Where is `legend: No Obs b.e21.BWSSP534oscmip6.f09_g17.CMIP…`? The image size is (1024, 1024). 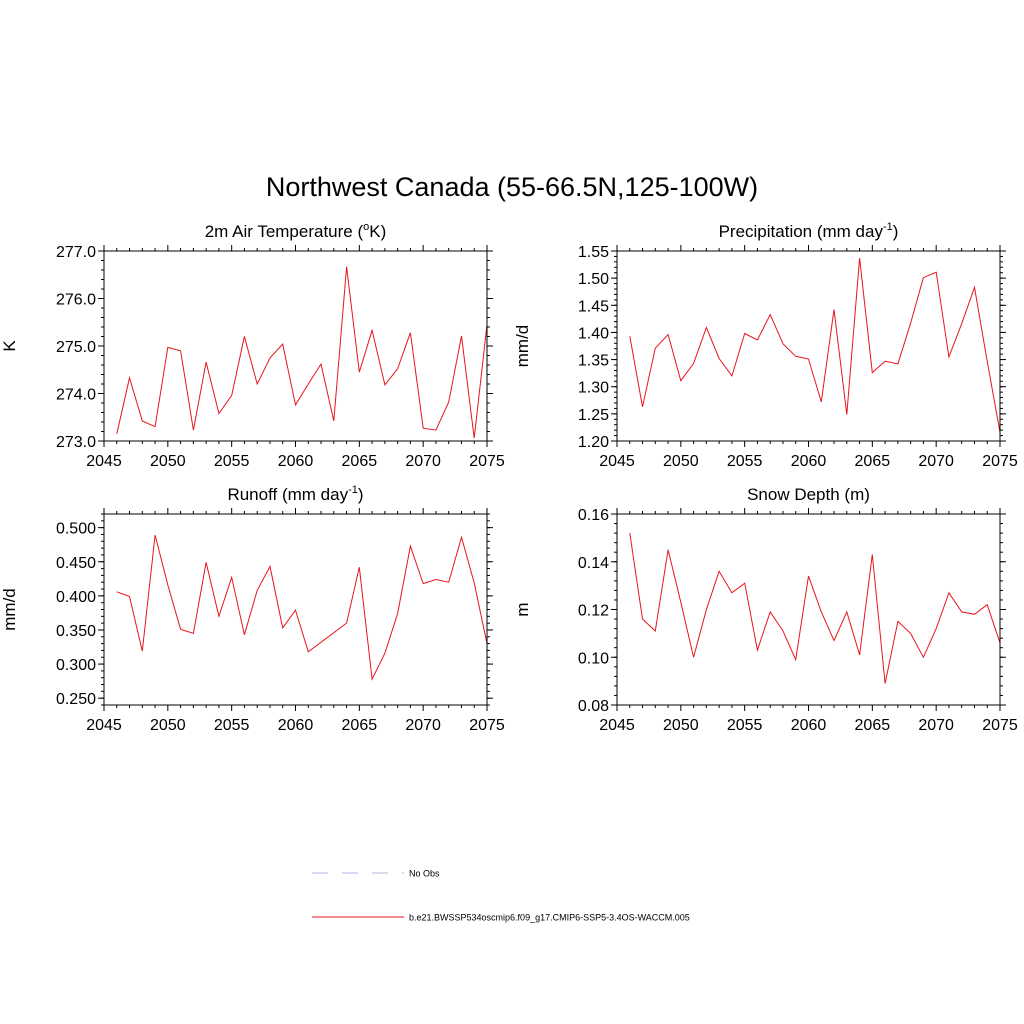
legend: No Obs b.e21.BWSSP534oscmip6.f09_g17.CMIP… is located at coordinates (501, 896).